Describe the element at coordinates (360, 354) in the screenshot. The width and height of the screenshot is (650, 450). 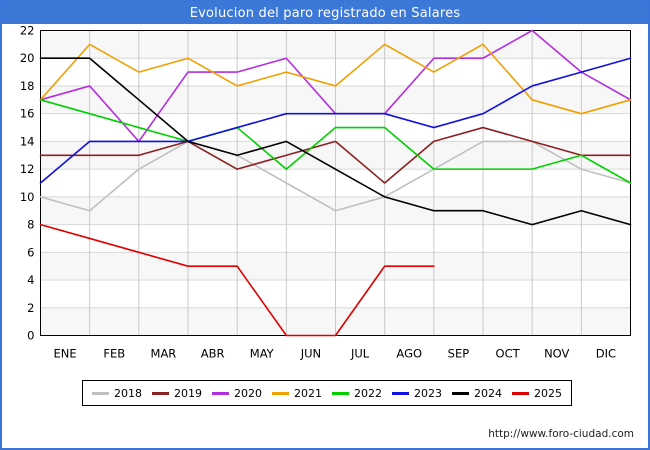
I see `x-tick-label: JUL` at that location.